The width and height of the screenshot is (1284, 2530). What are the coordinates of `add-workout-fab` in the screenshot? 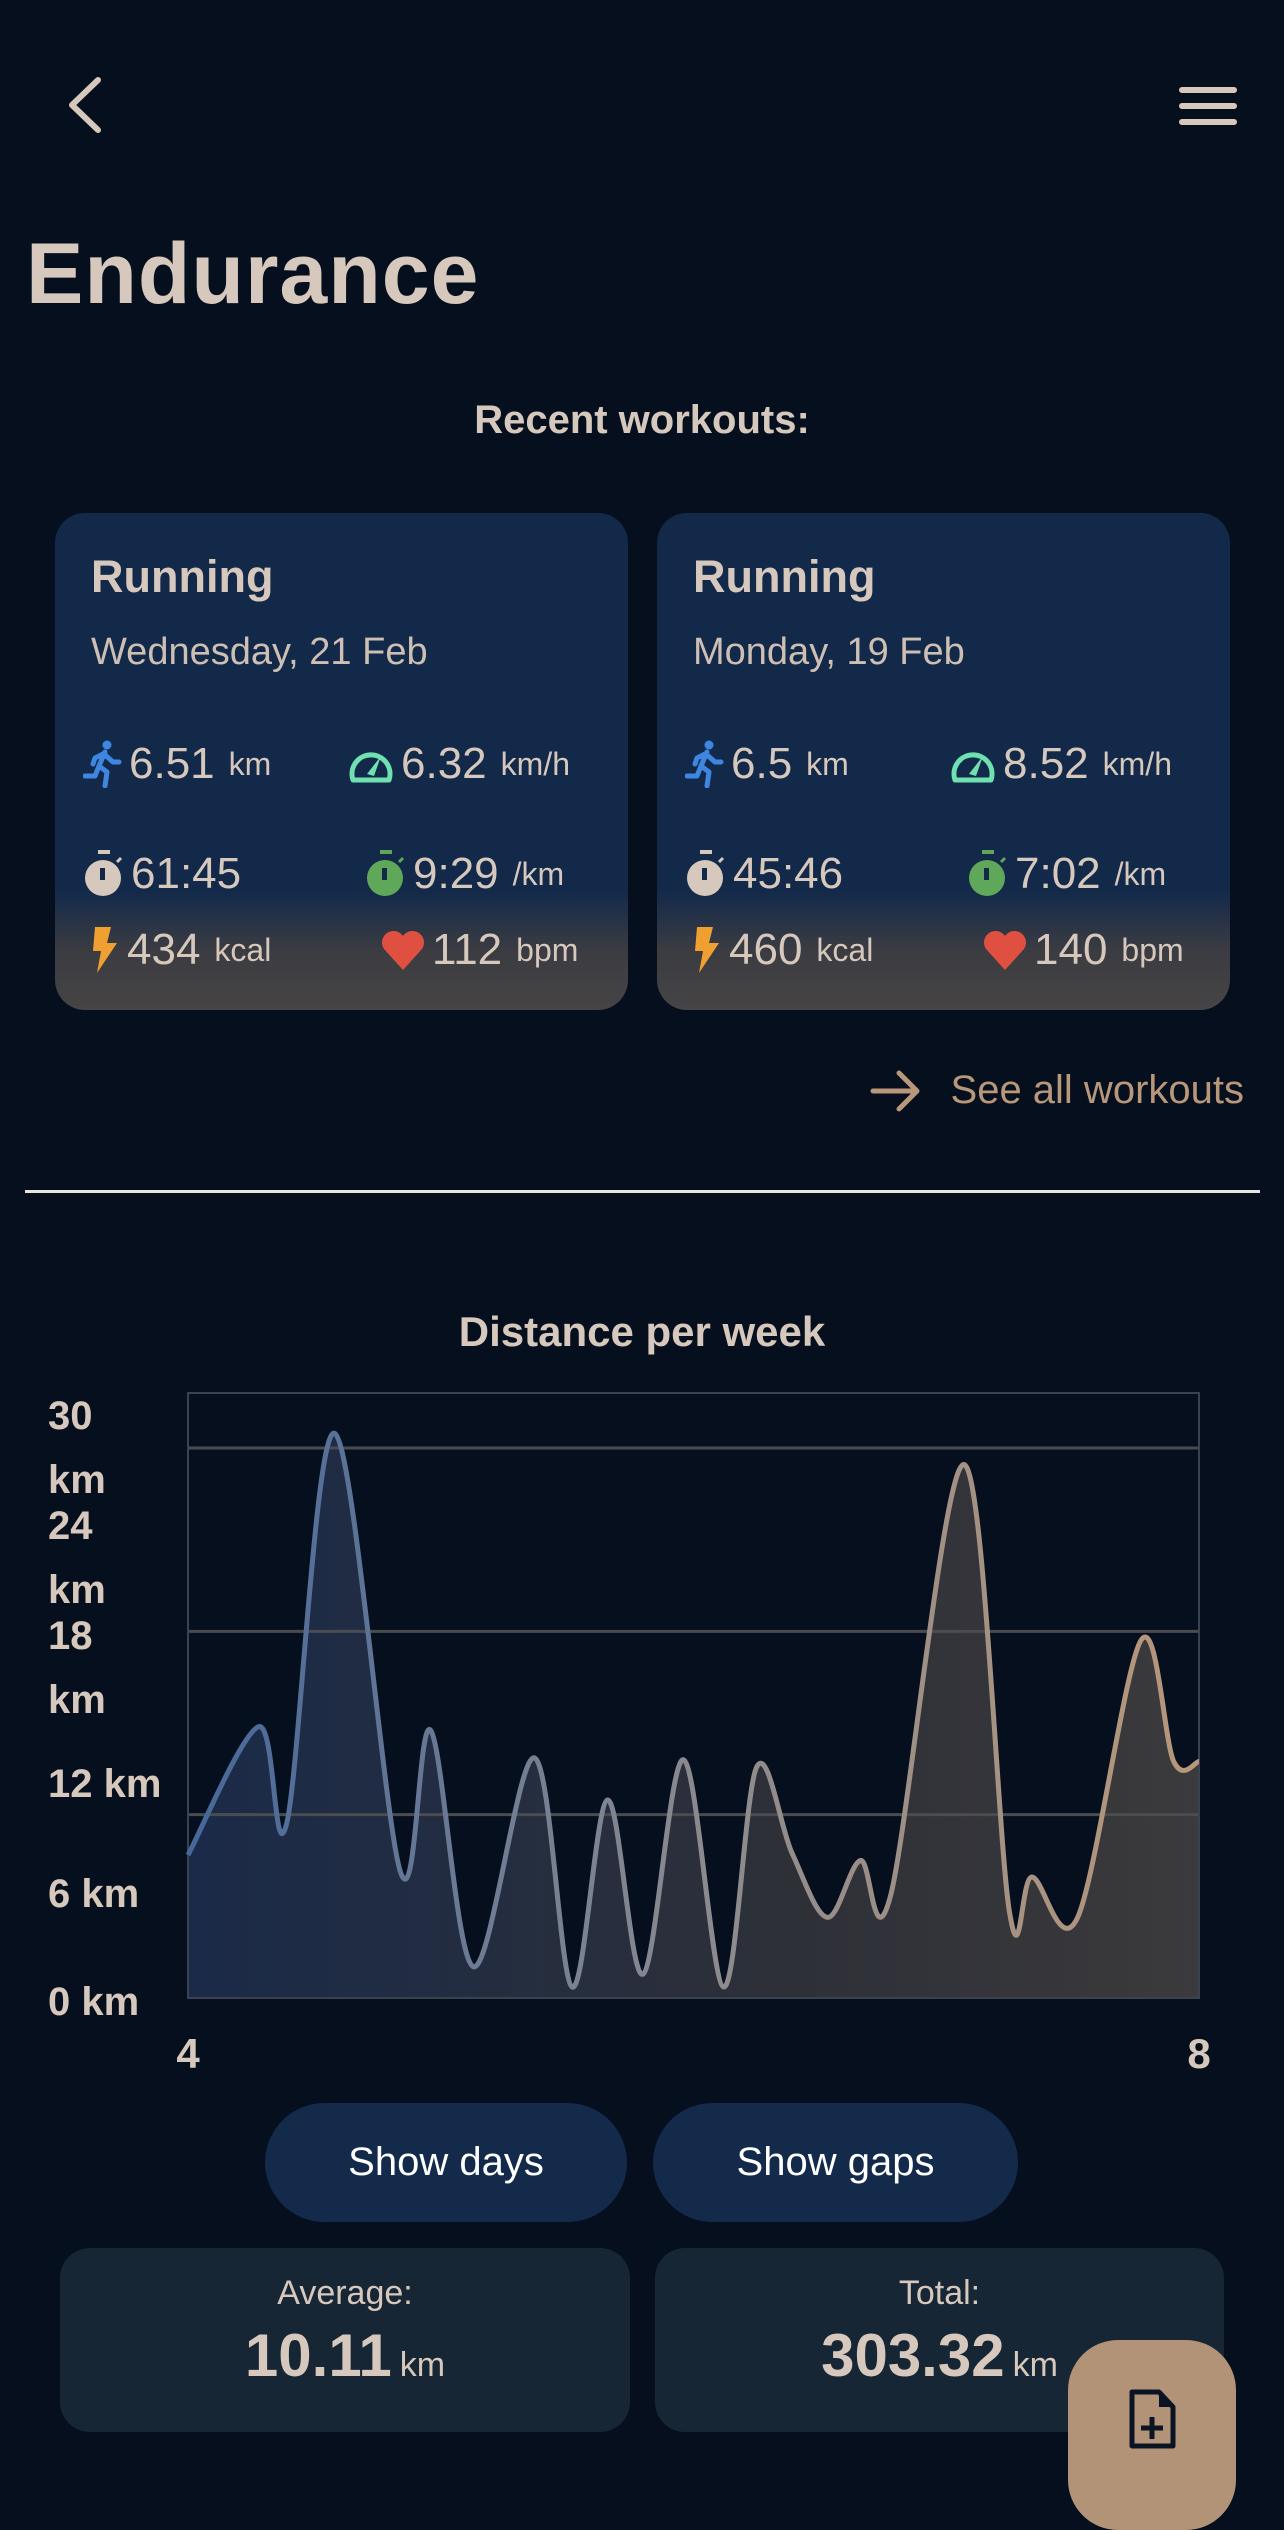 It's located at (1152, 2435).